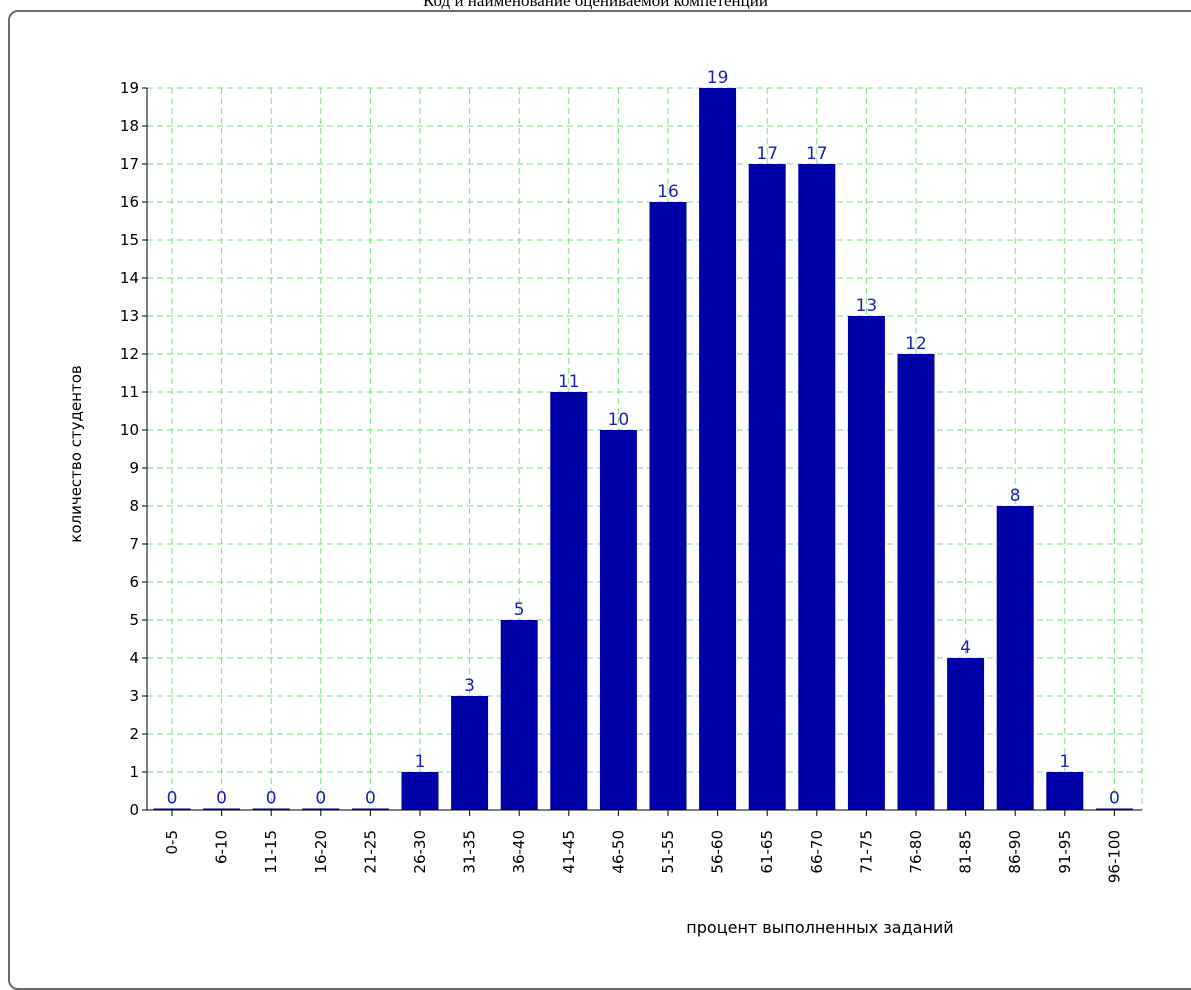 Image resolution: width=1191 pixels, height=990 pixels. Describe the element at coordinates (134, 734) in the screenshot. I see `y-tick-label: 2` at that location.